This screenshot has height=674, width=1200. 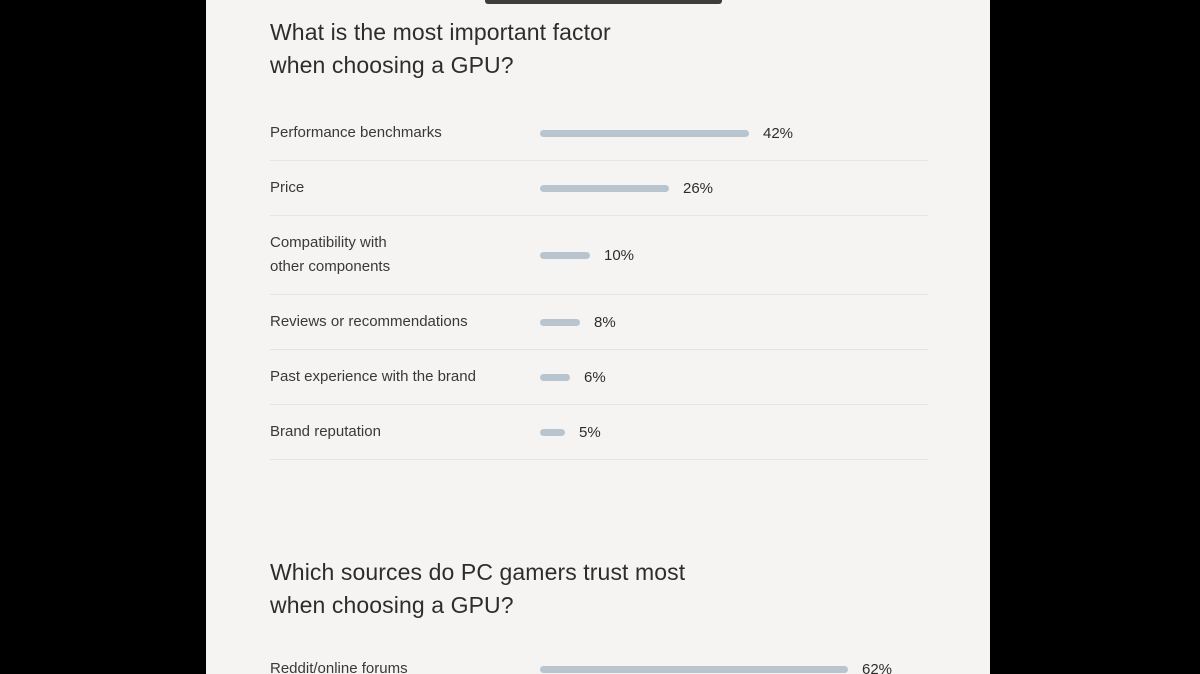 What do you see at coordinates (405, 188) in the screenshot?
I see `row-label: Price` at bounding box center [405, 188].